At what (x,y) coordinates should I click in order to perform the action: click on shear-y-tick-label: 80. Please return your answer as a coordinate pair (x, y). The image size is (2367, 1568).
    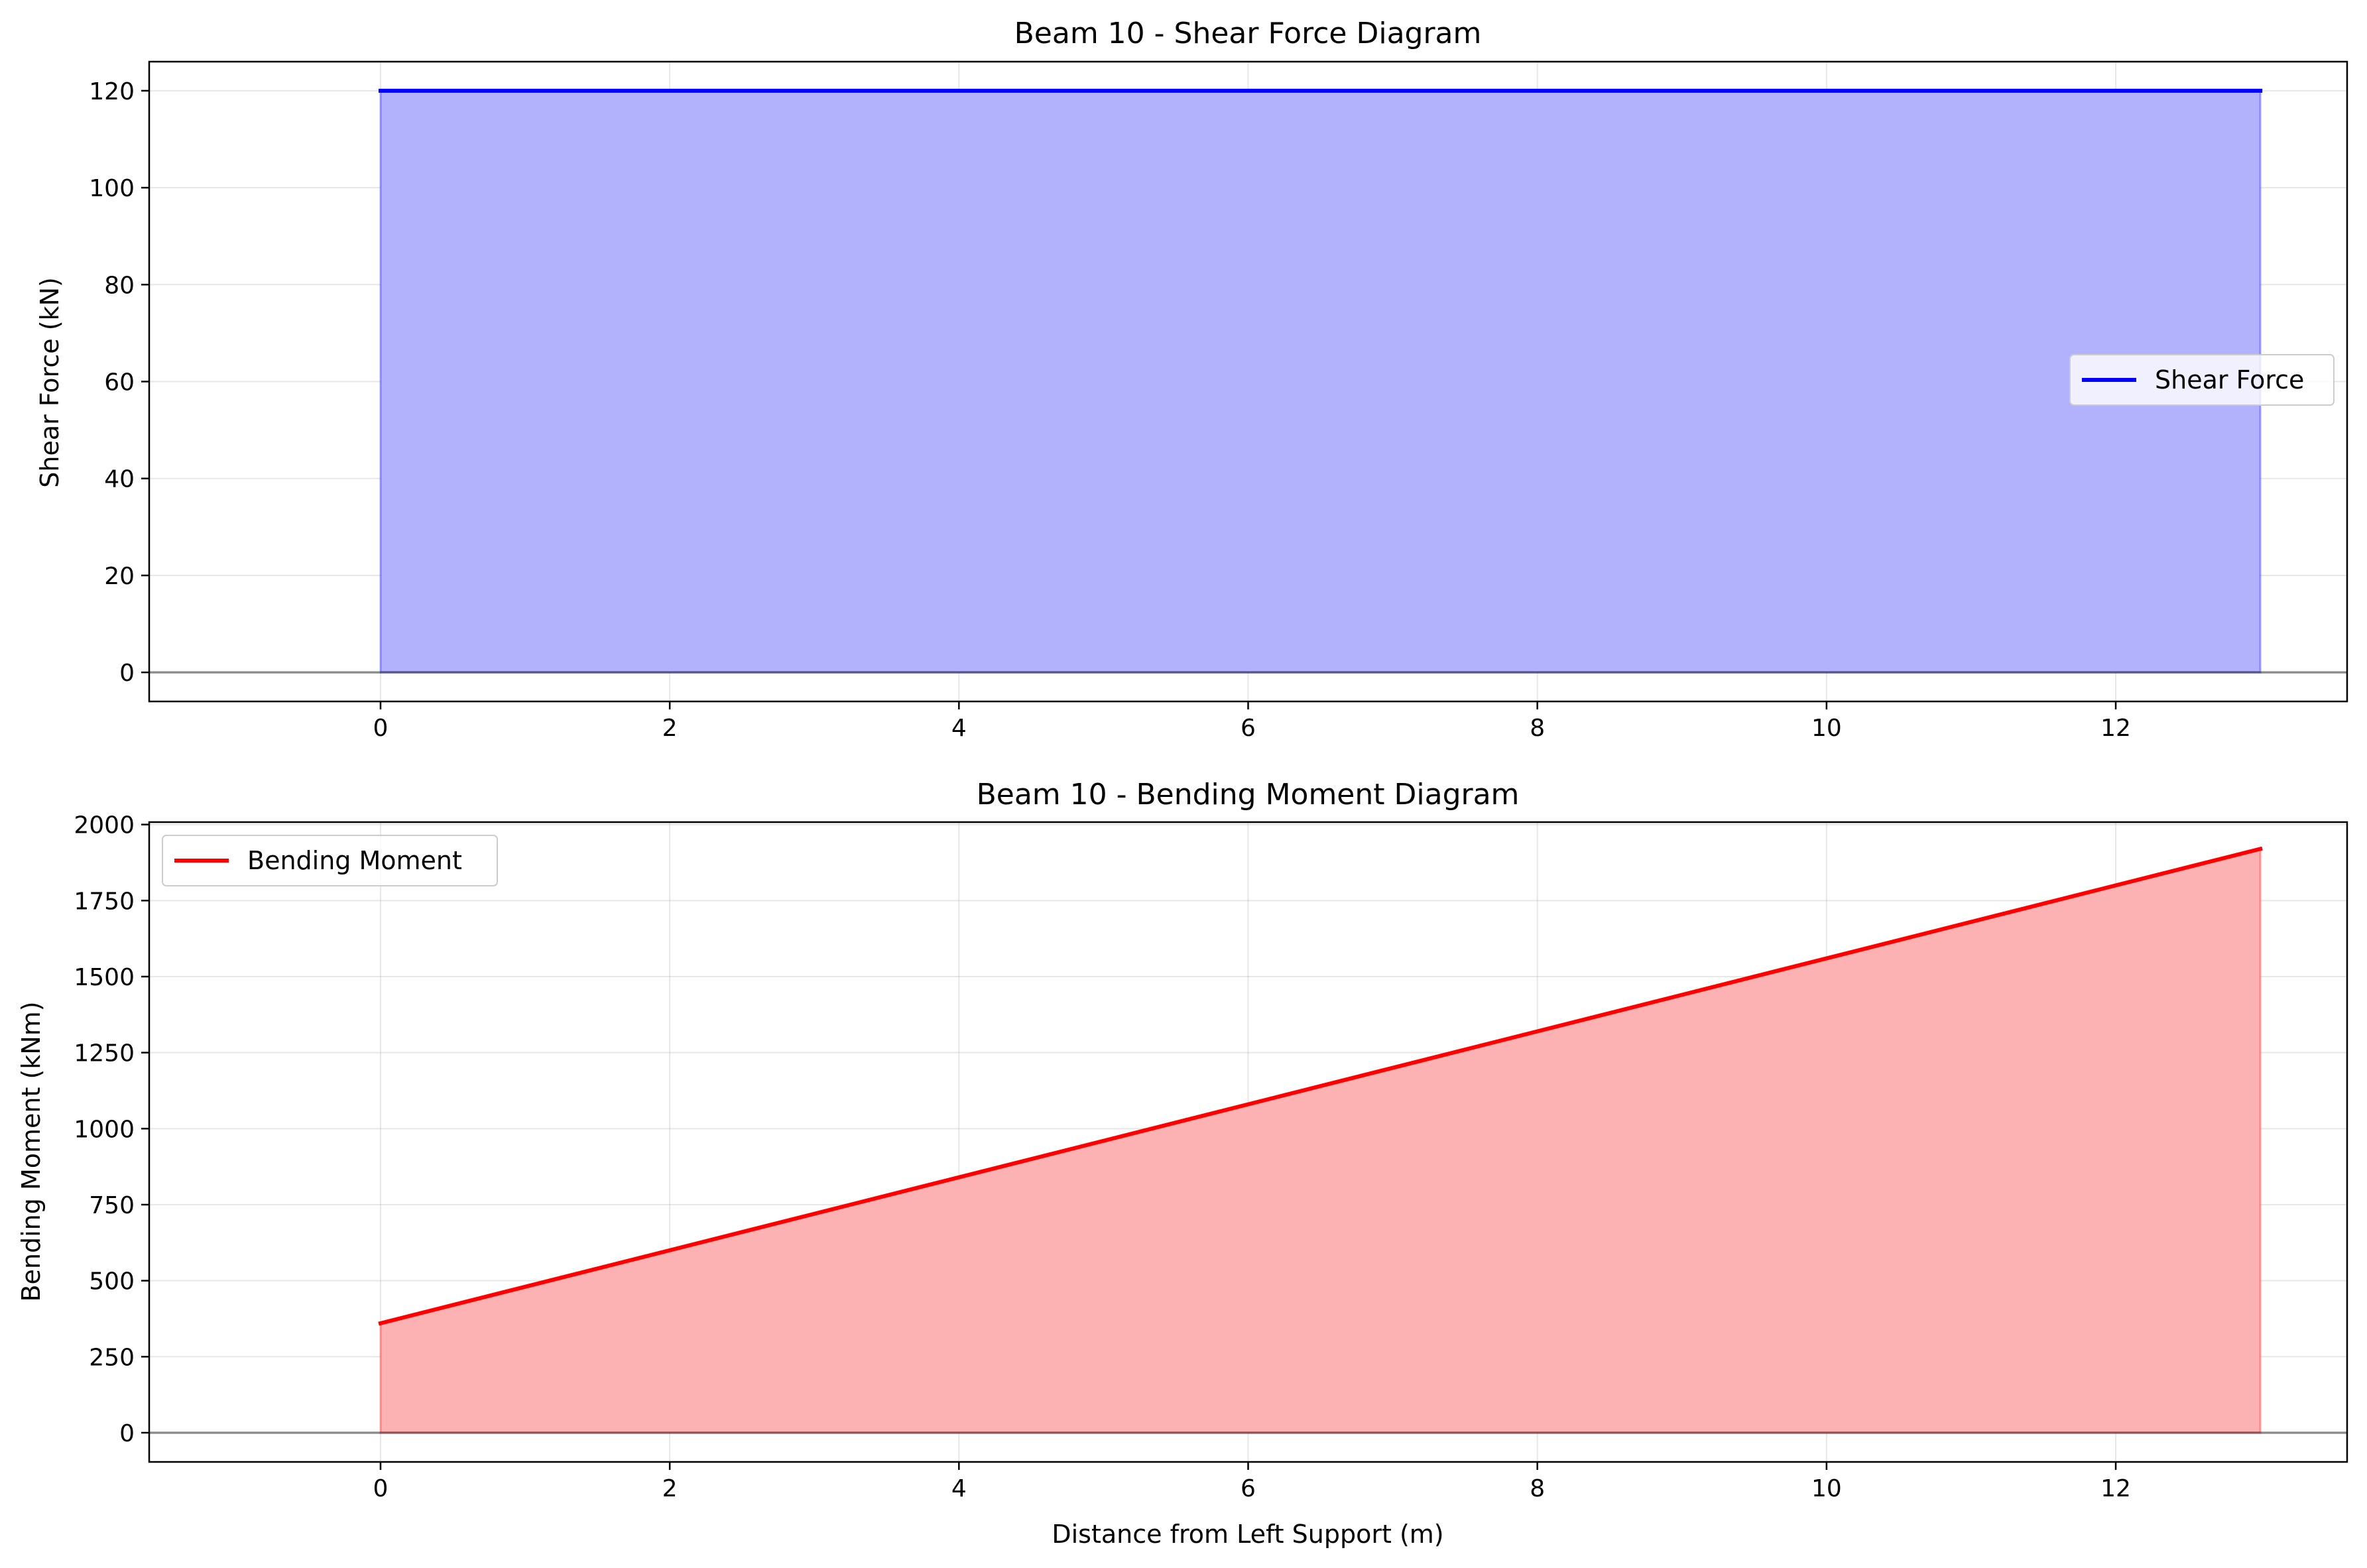
    Looking at the image, I should click on (119, 285).